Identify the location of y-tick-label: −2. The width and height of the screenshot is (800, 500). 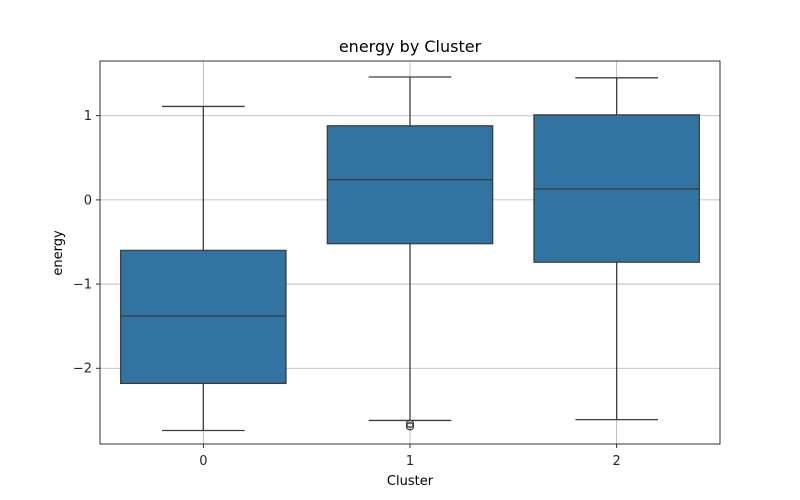
(82, 369).